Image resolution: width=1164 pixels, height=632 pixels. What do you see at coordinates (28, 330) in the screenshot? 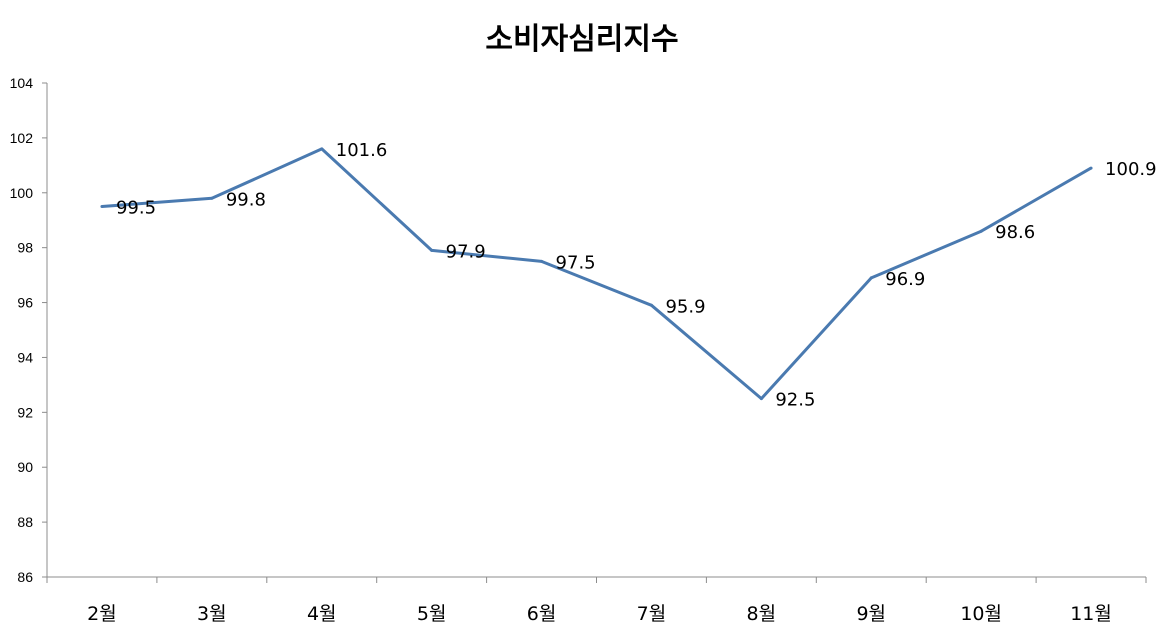
I see `y-axis-ticks: 86 88 90 92 94 96 98 100 102 104` at bounding box center [28, 330].